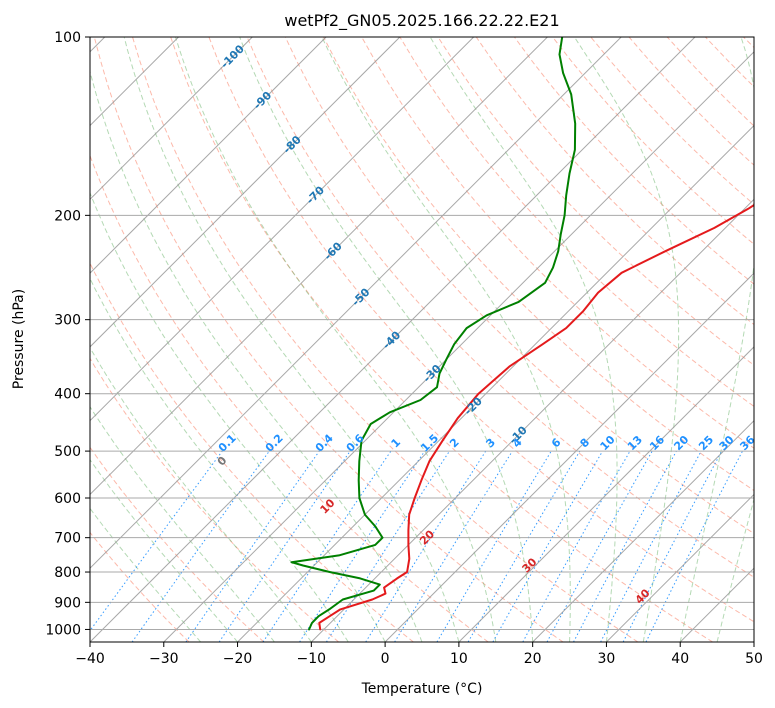  What do you see at coordinates (419, 654) in the screenshot?
I see `x-axis: −40 −30 −20 −10 0 10 20 30 40 50` at bounding box center [419, 654].